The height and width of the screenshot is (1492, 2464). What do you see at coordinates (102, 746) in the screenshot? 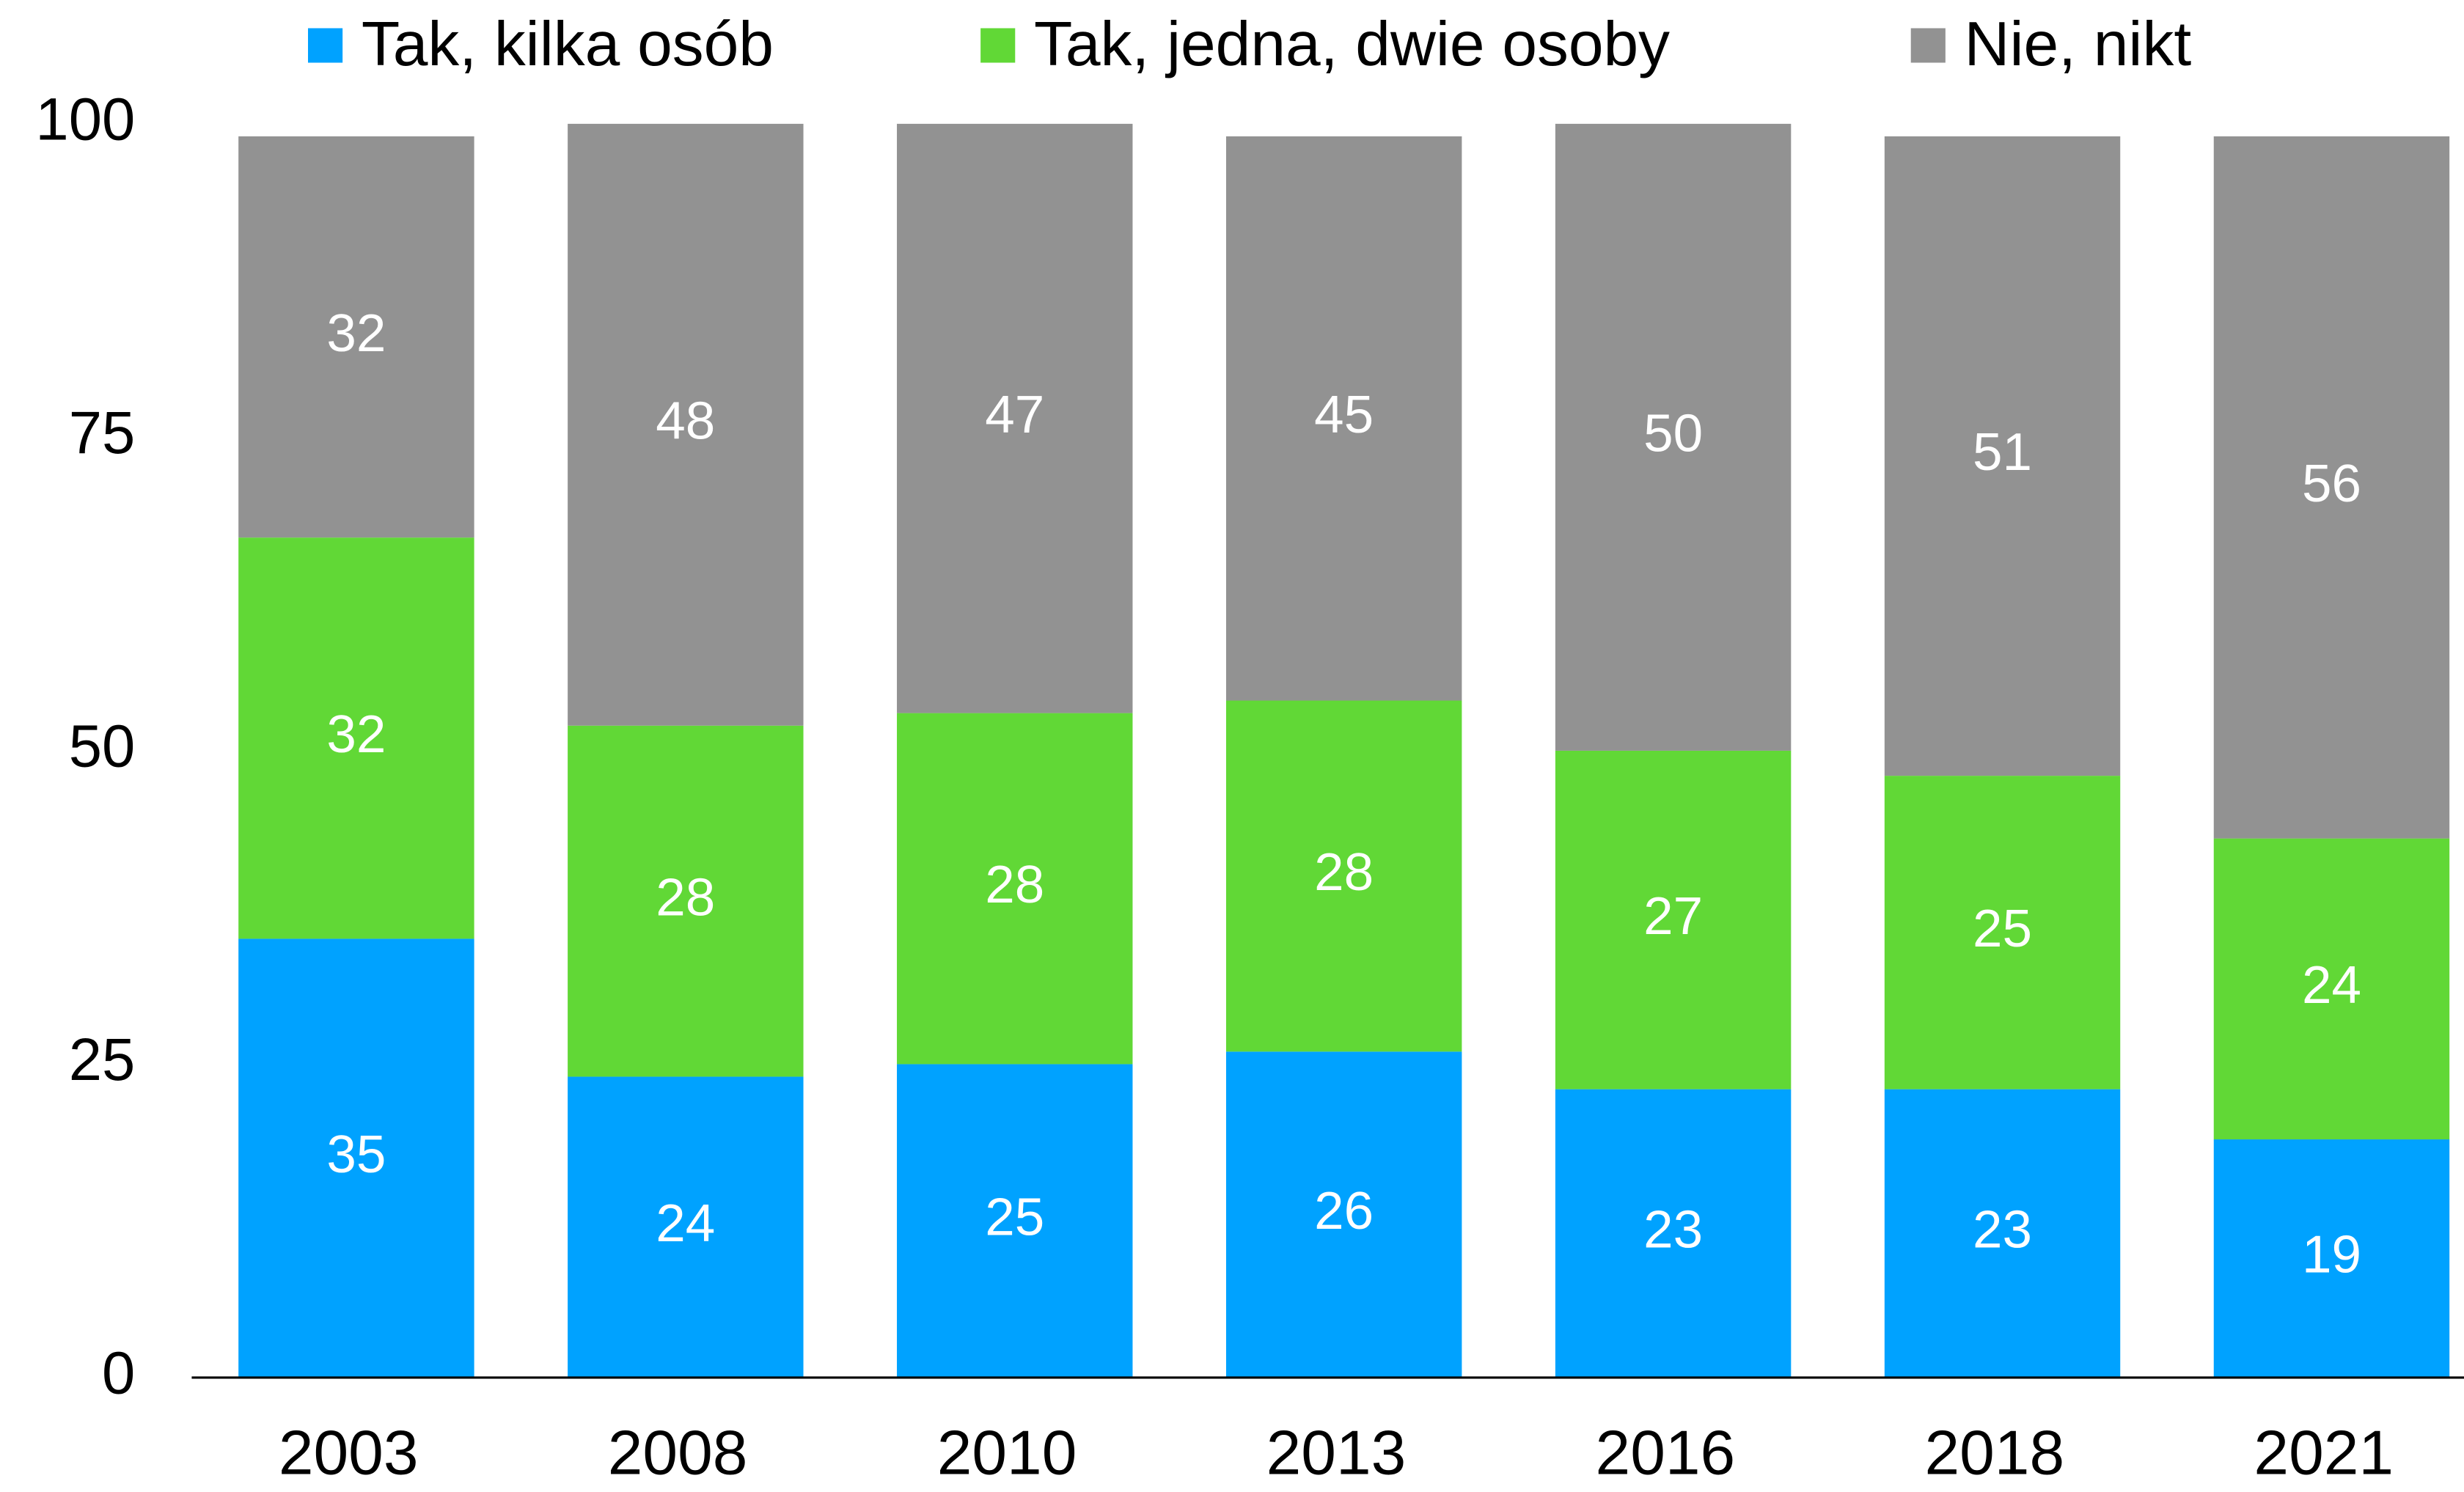
I see `y-tick-label: 50` at bounding box center [102, 746].